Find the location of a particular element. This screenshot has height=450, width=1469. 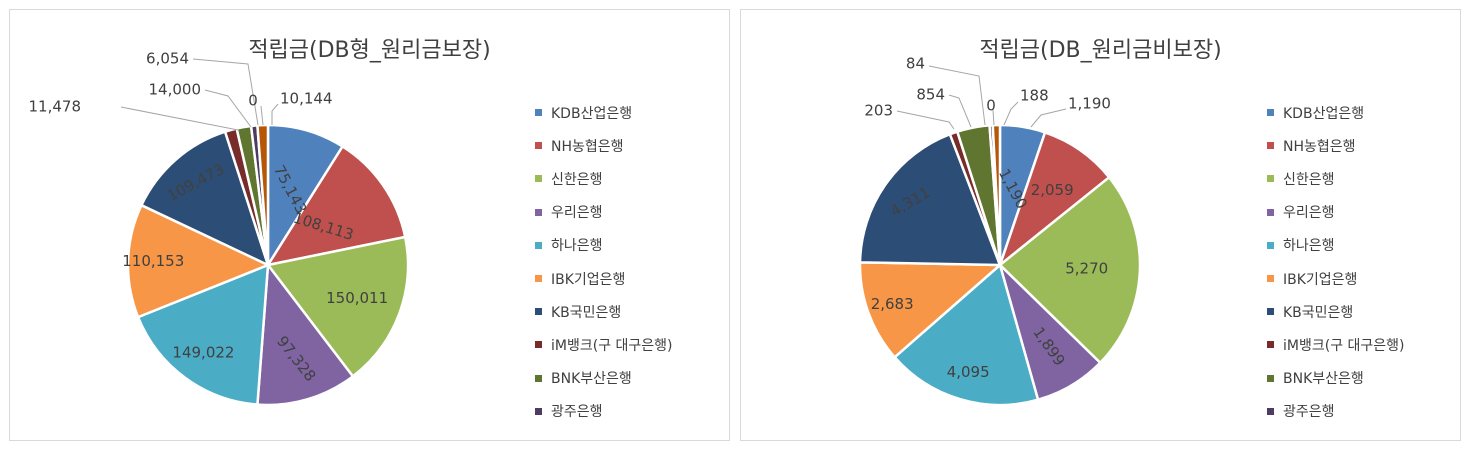

legend-item: KB국민은행 is located at coordinates (604, 311).